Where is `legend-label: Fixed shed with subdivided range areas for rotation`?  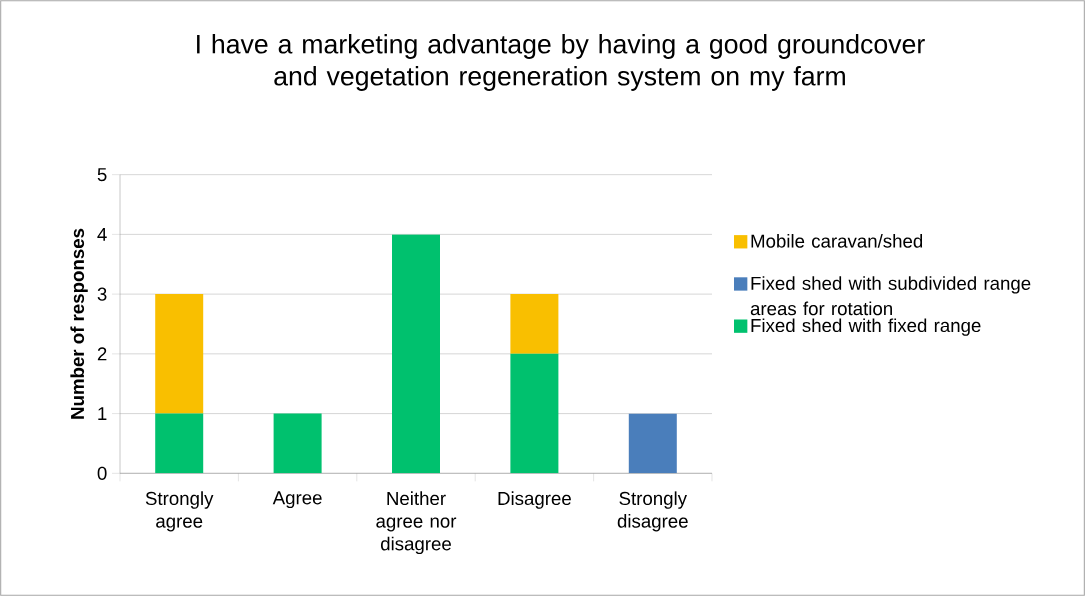 legend-label: Fixed shed with subdivided range areas for rotation is located at coordinates (890, 296).